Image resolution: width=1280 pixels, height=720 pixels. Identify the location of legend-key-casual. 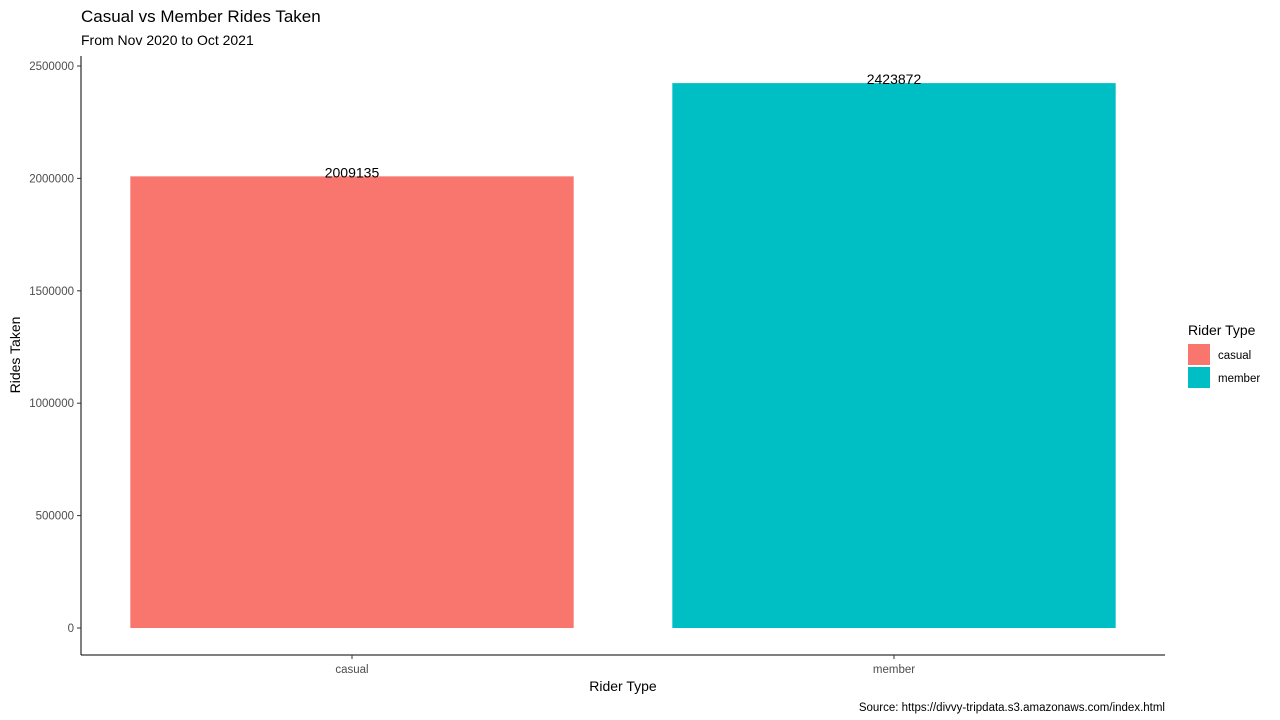
(1199, 354).